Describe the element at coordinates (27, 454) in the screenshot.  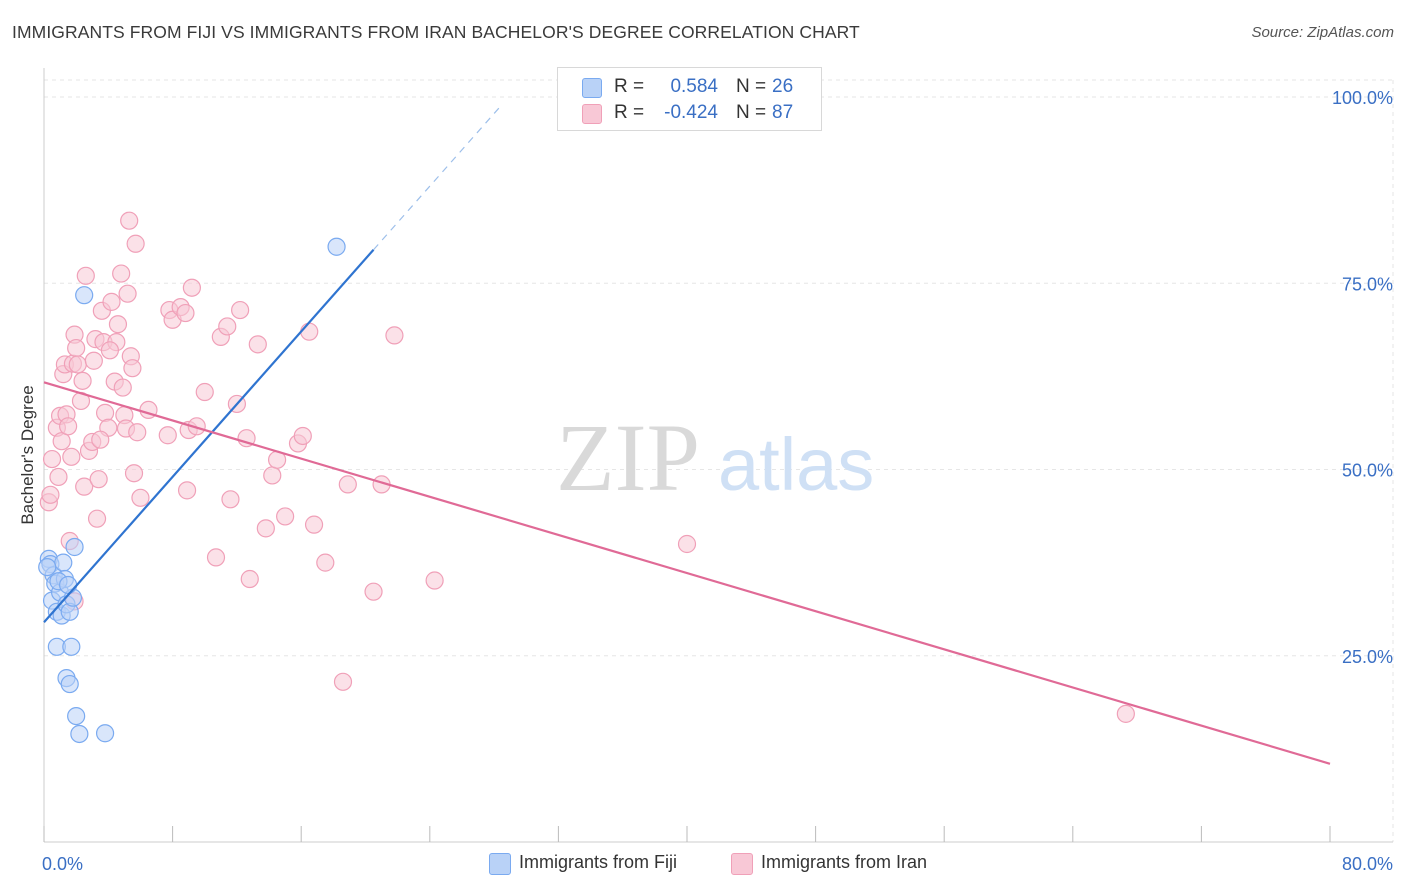
I see `y-axis-label: Bachelor's Degree` at that location.